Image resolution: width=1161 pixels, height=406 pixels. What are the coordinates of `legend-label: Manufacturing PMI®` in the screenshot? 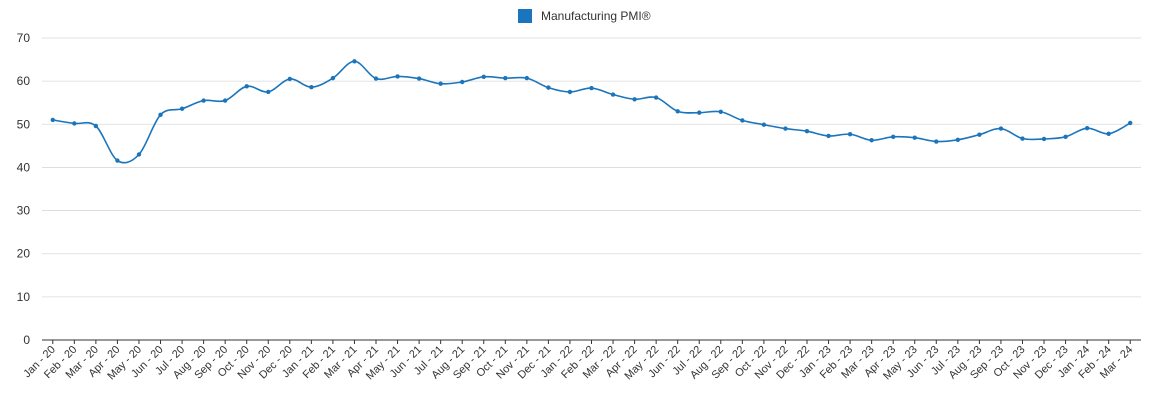 It's located at (596, 16).